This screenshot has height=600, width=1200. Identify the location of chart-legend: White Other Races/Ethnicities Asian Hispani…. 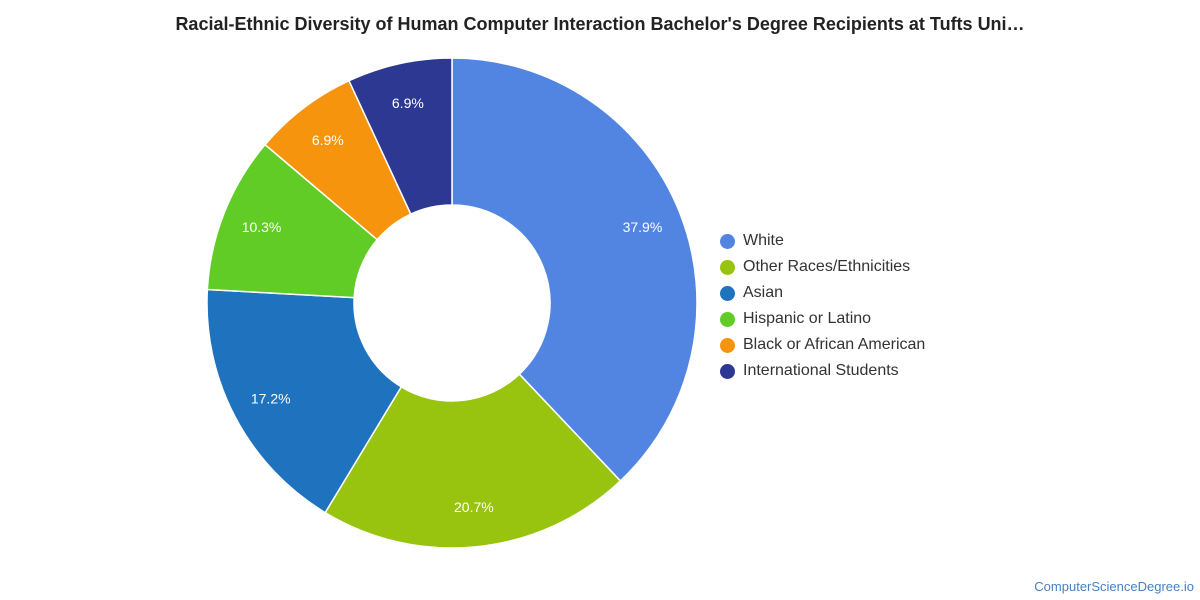
(822, 306).